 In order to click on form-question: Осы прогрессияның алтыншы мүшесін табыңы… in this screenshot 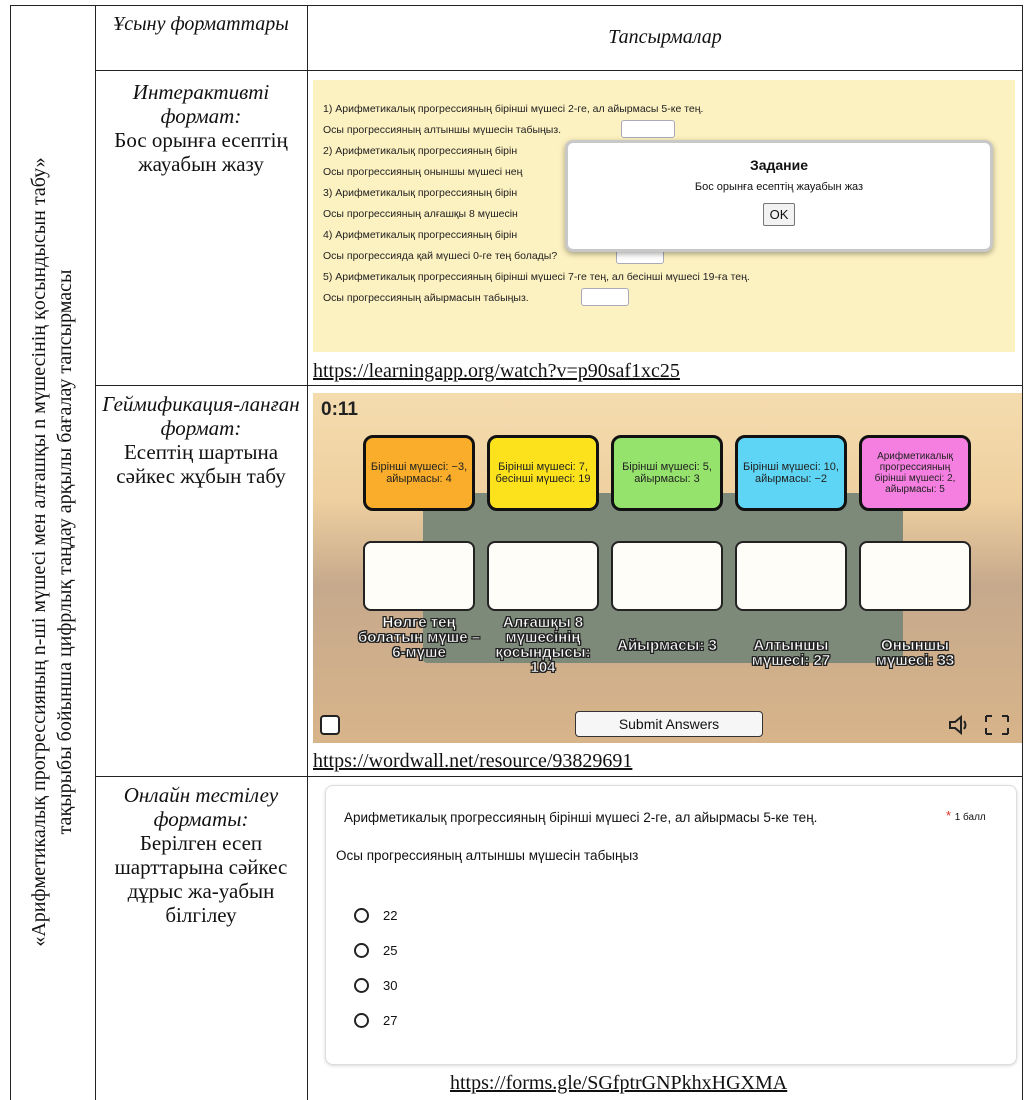, I will do `click(487, 855)`.